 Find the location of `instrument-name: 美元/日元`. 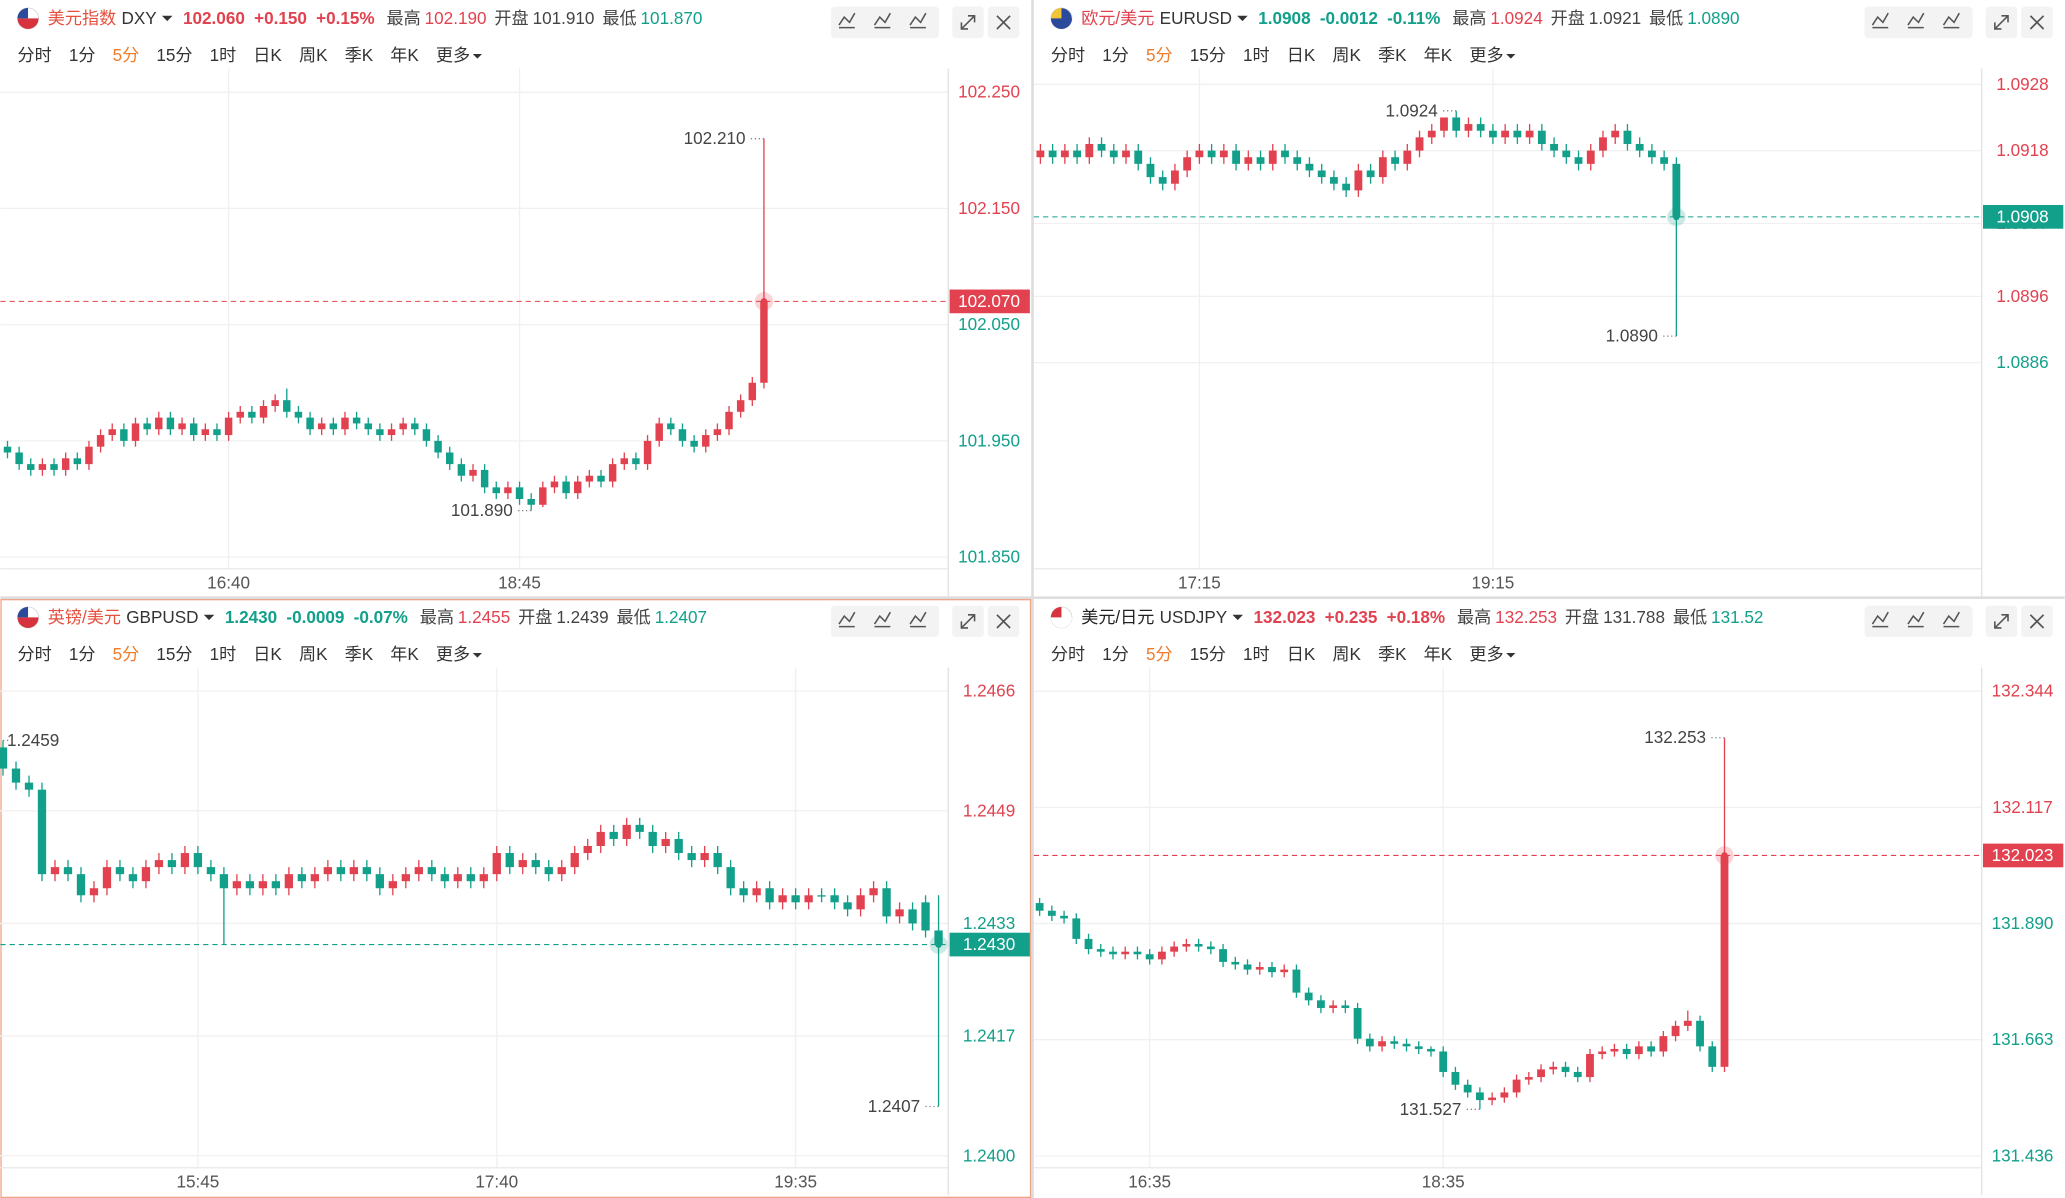

instrument-name: 美元/日元 is located at coordinates (1117, 617).